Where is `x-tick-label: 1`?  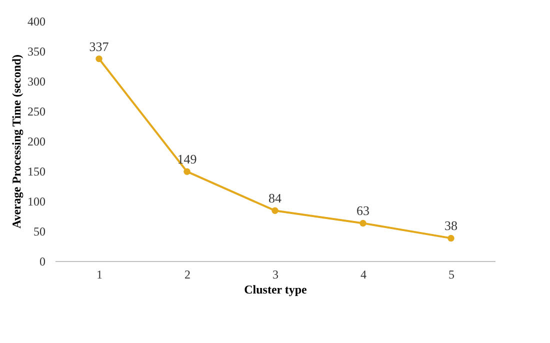
x-tick-label: 1 is located at coordinates (99, 275).